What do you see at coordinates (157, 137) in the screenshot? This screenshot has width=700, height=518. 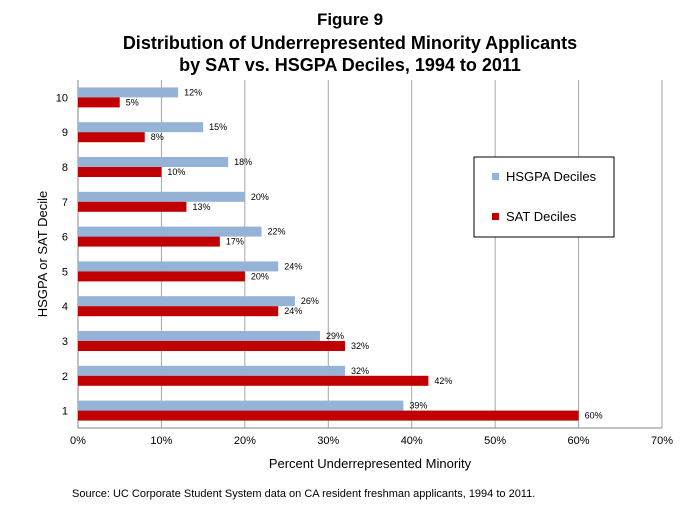 I see `data-label: 8%` at bounding box center [157, 137].